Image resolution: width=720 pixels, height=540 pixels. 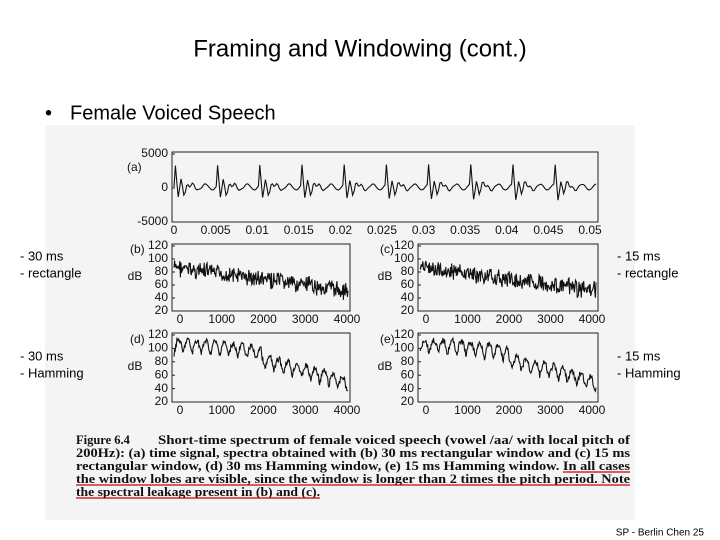 I want to click on x-tick-label: 0.045, so click(x=548, y=230).